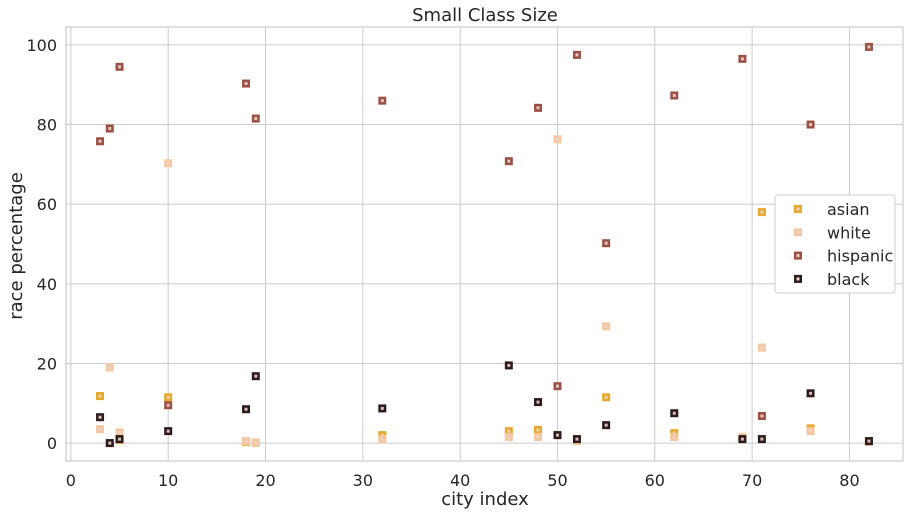  What do you see at coordinates (71, 480) in the screenshot?
I see `x-tick-label: 0` at bounding box center [71, 480].